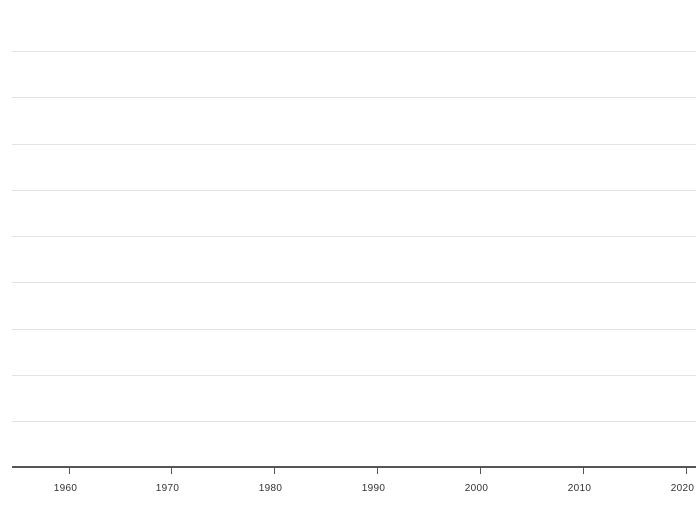 This screenshot has height=525, width=700. Describe the element at coordinates (477, 488) in the screenshot. I see `x-tick-label: 2000` at that location.